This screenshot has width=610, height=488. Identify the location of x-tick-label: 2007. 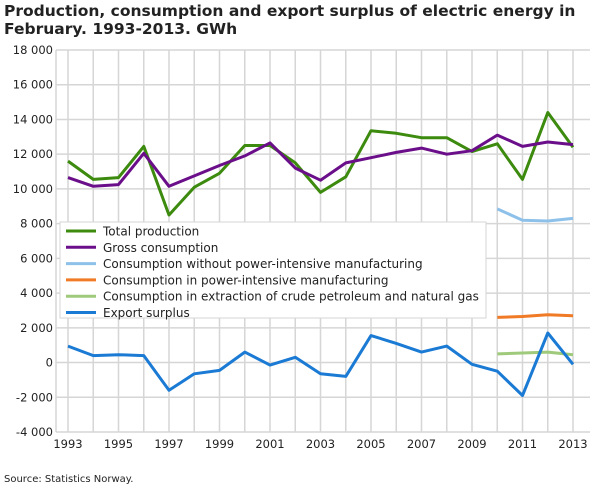
(421, 444).